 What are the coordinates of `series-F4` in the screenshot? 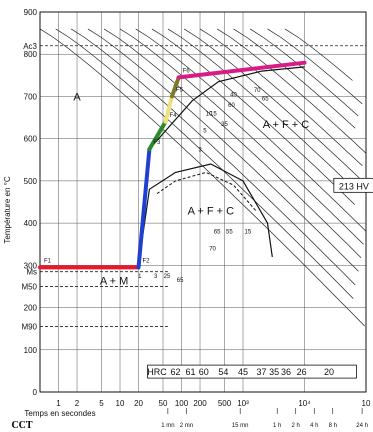 It's located at (168, 109).